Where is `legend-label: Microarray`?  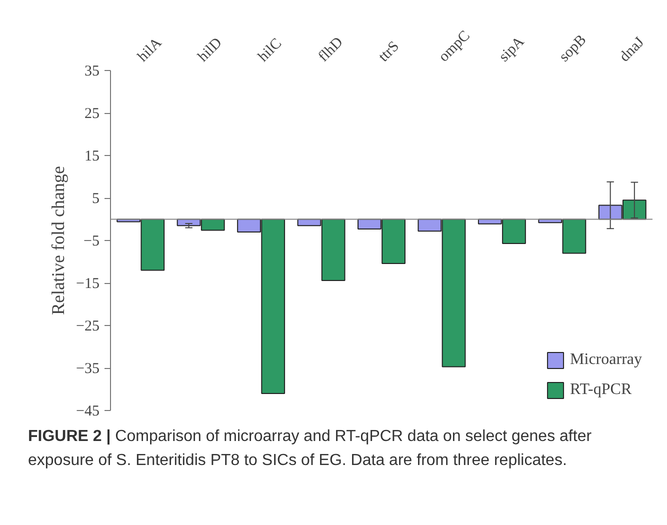 legend-label: Microarray is located at coordinates (606, 360).